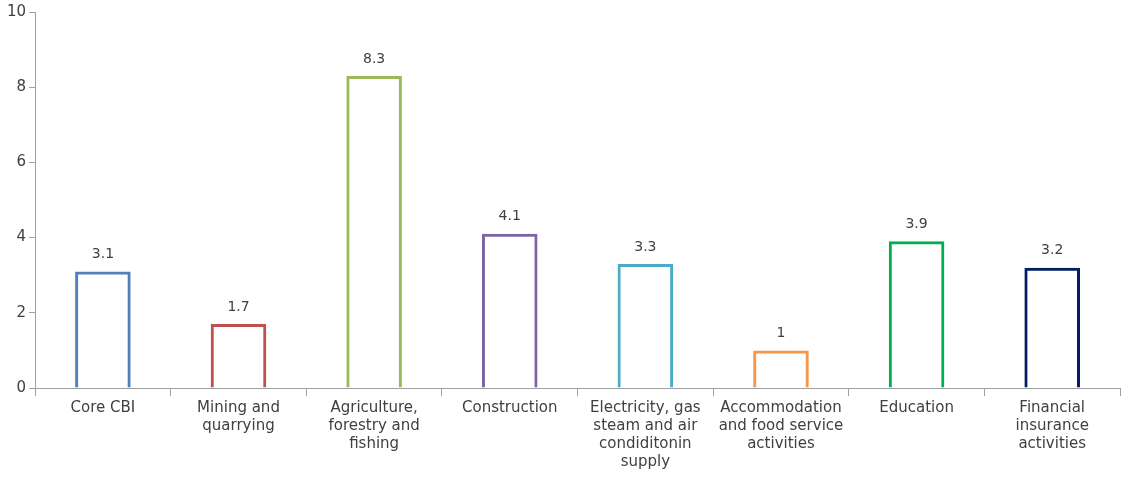 Image resolution: width=1132 pixels, height=478 pixels. What do you see at coordinates (16, 10) in the screenshot?
I see `y-tick-label: 10` at bounding box center [16, 10].